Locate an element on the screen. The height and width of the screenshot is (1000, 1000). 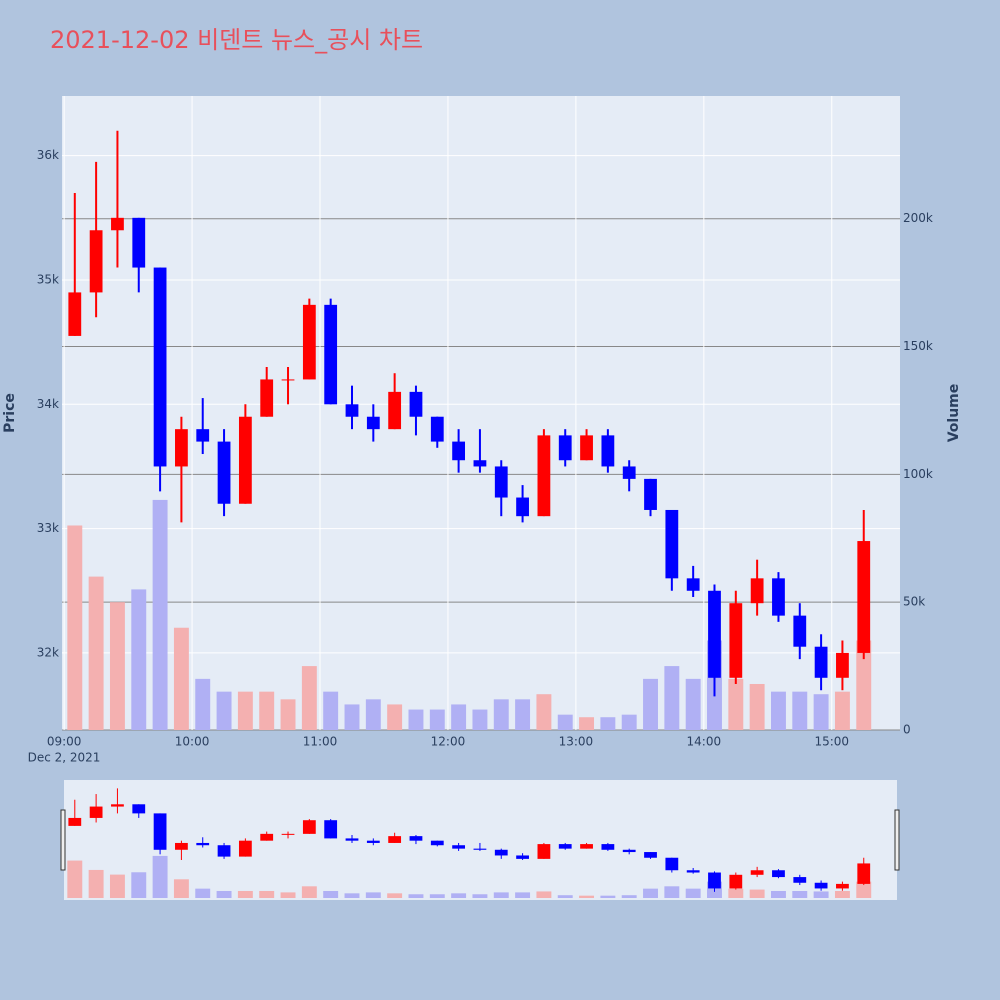
y2-tick-label: 200k is located at coordinates (918, 218).